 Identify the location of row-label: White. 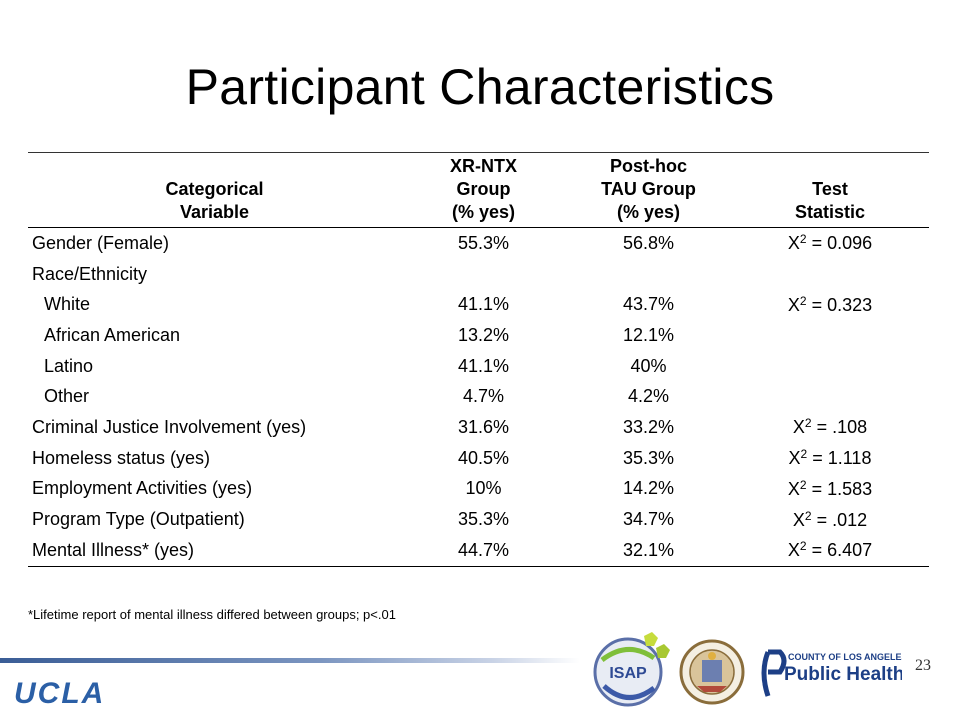
(67, 304).